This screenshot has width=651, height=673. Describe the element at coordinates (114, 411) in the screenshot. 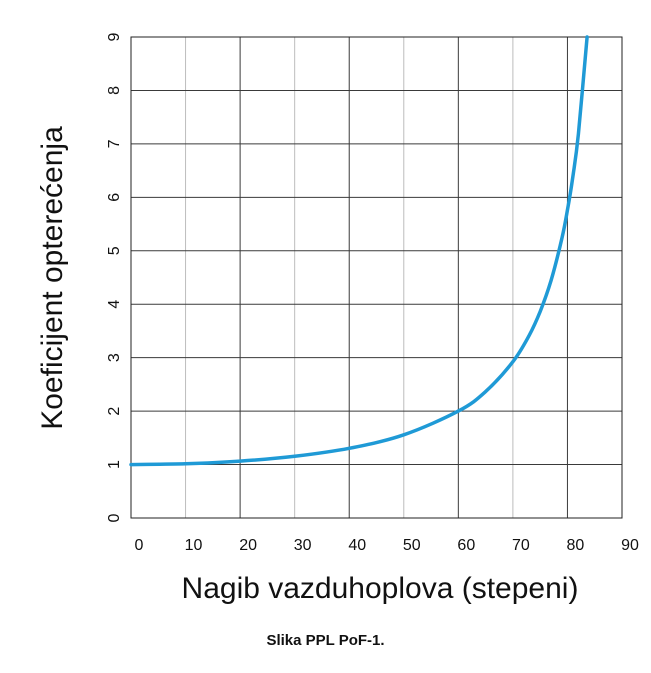

I see `y-tick-label: 2` at that location.